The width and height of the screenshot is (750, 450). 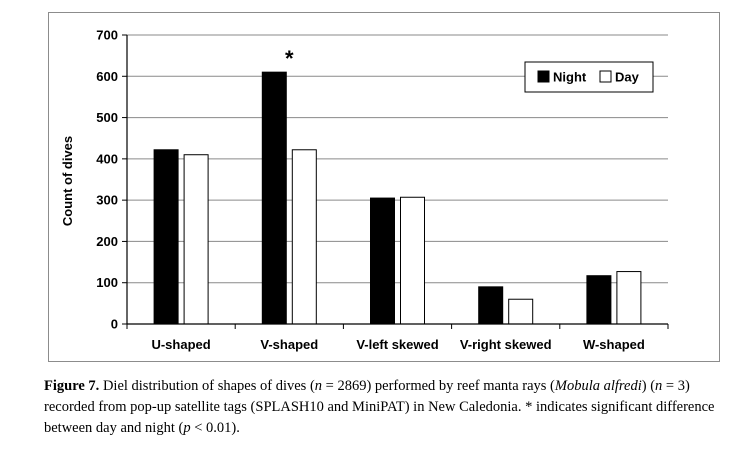 I want to click on caption-species-name: Mobula alfredi, so click(x=598, y=386).